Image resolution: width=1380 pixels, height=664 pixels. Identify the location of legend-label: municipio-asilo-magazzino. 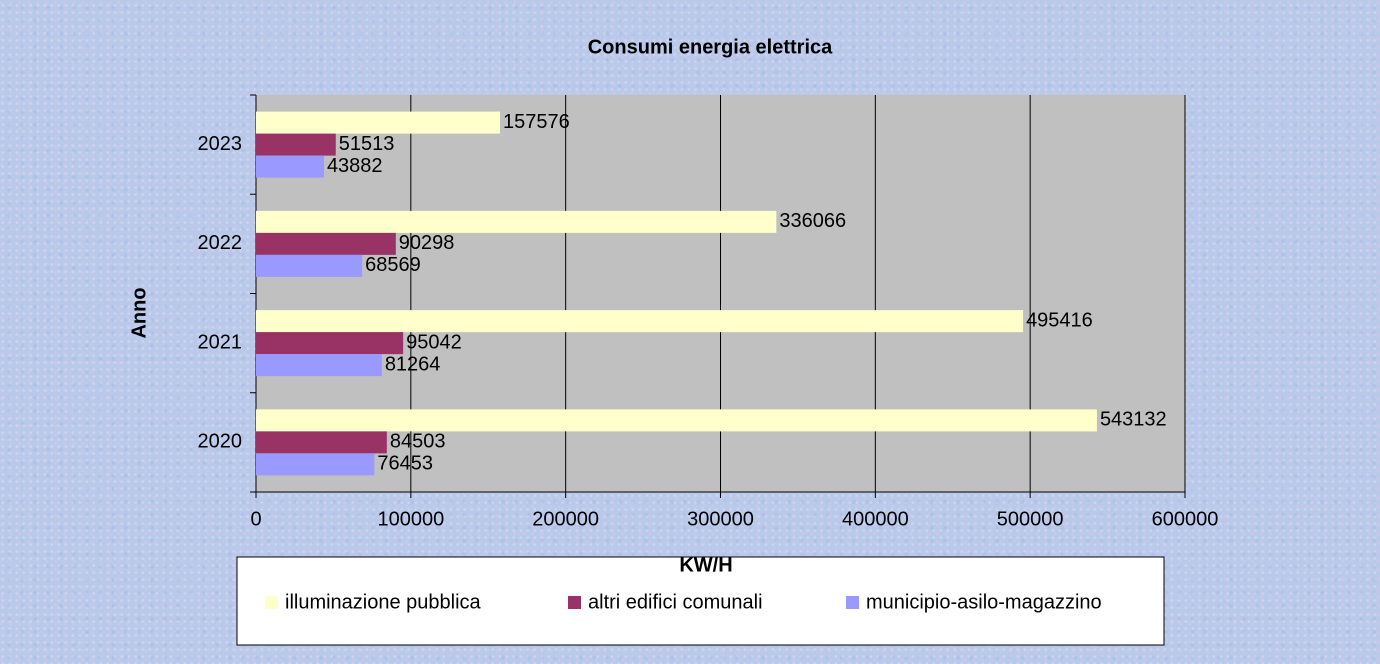
(984, 602).